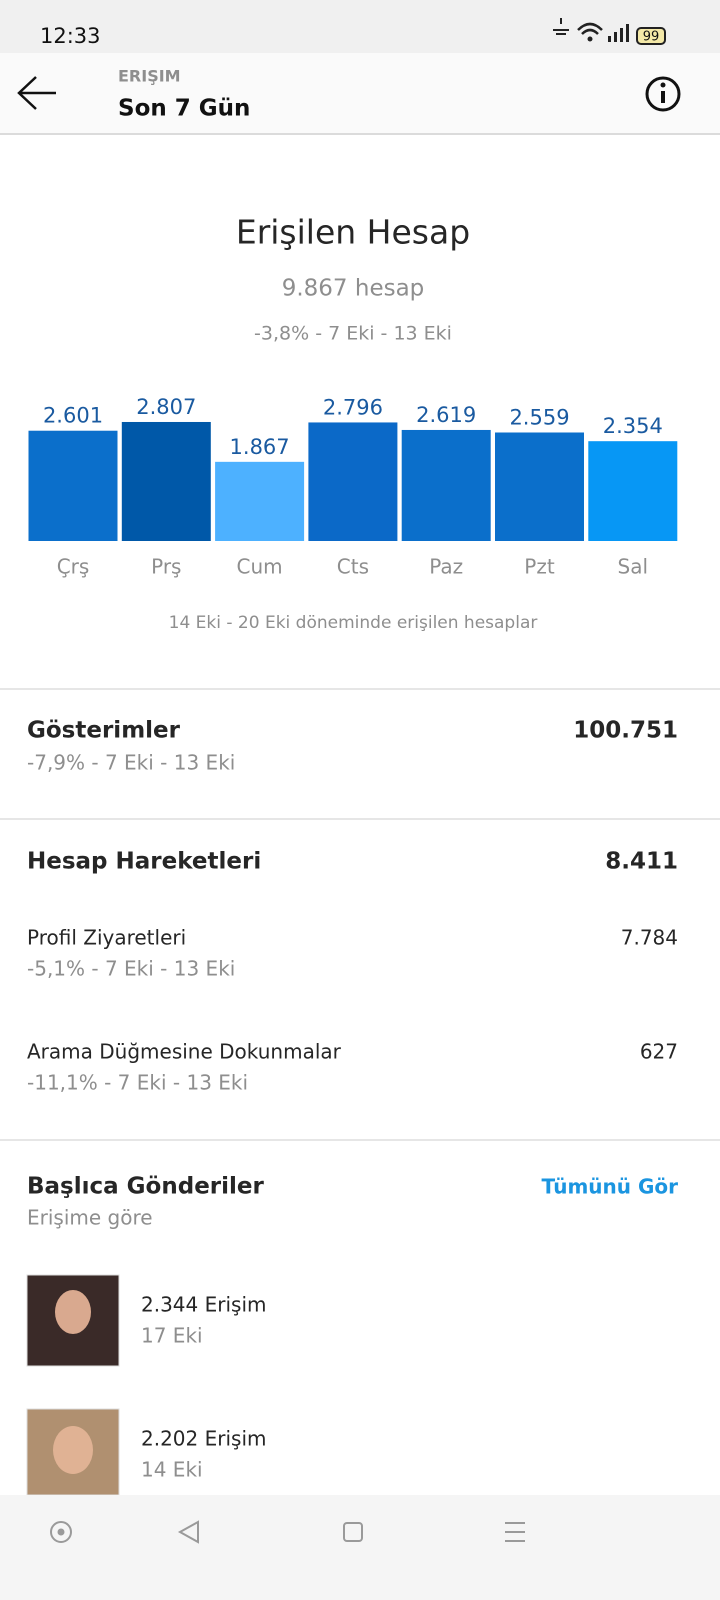  Describe the element at coordinates (106, 938) in the screenshot. I see `action-label: Profil Ziyaretleri` at that location.